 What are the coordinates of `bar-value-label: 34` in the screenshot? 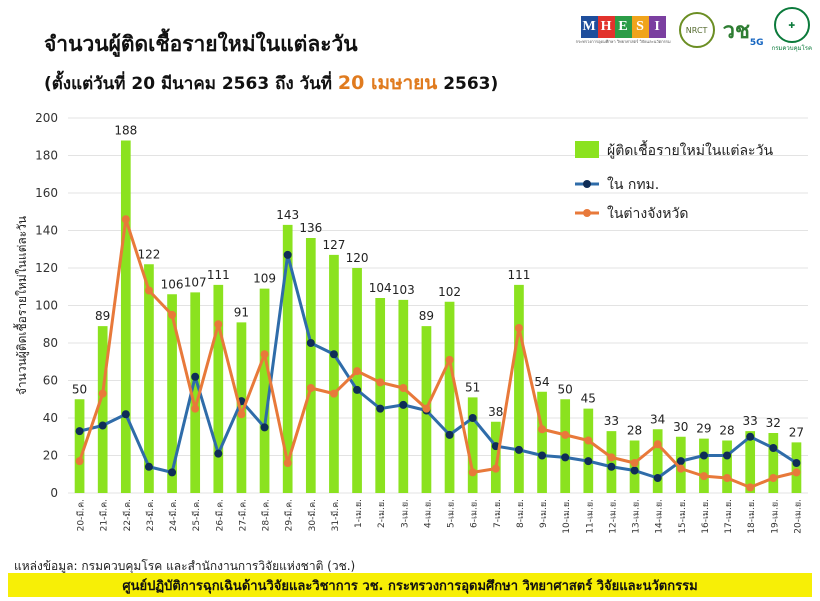 It's located at (657, 419).